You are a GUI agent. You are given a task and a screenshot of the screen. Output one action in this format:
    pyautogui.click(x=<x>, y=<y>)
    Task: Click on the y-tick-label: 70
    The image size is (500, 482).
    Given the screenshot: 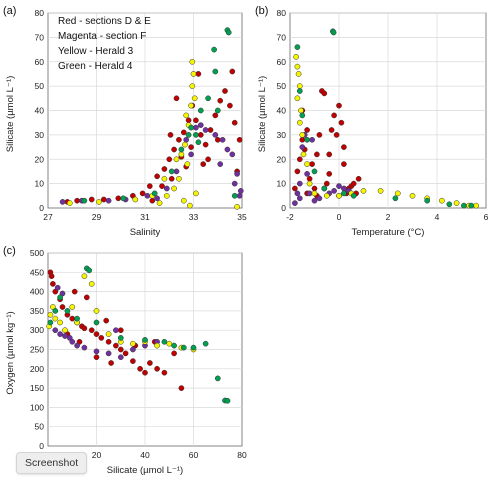 What is the action you would take?
    pyautogui.click(x=40, y=37)
    